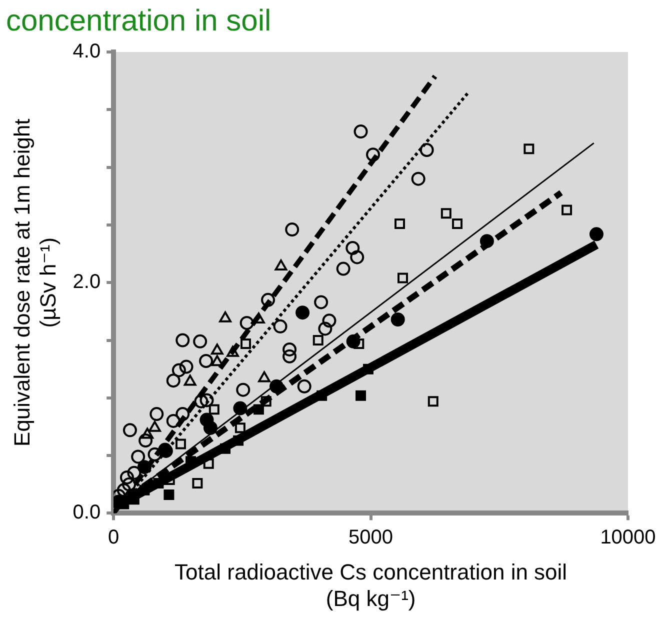 This screenshot has width=668, height=621. Describe the element at coordinates (35, 282) in the screenshot. I see `y-axis-title: Equivalent dose rate at 1m height (µSv h⁻¹)` at that location.